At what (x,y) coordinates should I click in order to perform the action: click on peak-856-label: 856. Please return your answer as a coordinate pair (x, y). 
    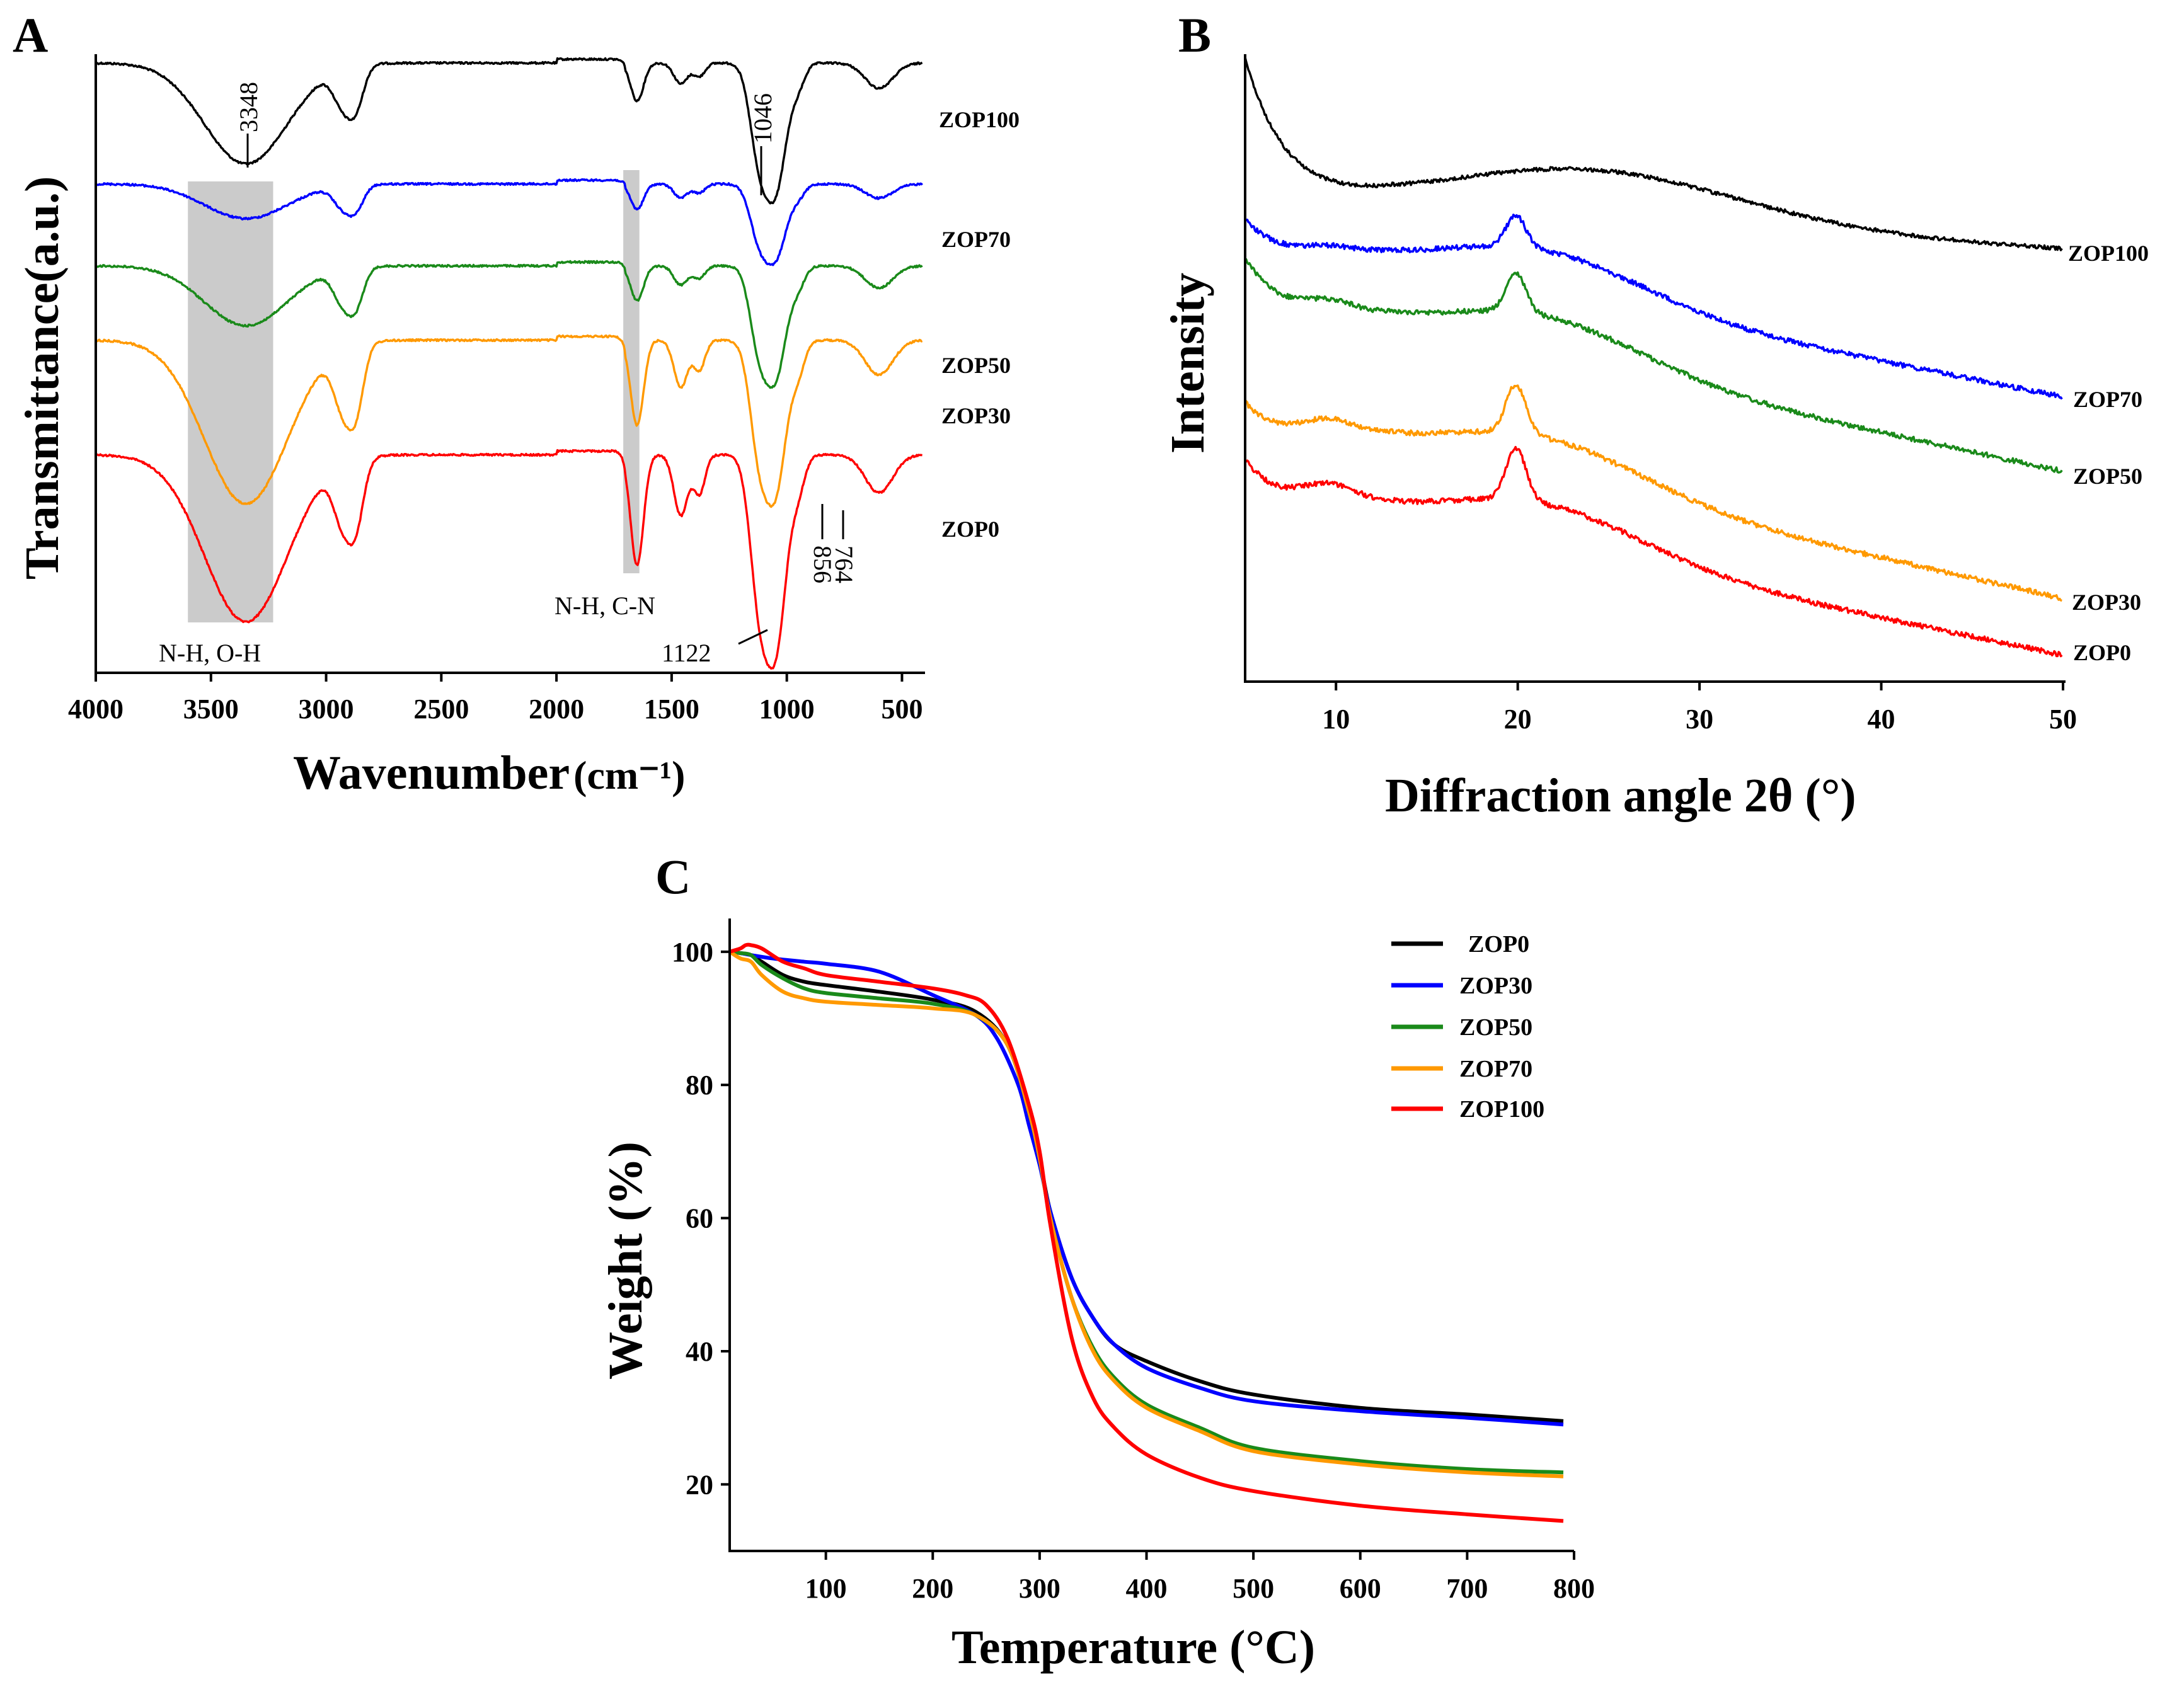
    Looking at the image, I should click on (822, 564).